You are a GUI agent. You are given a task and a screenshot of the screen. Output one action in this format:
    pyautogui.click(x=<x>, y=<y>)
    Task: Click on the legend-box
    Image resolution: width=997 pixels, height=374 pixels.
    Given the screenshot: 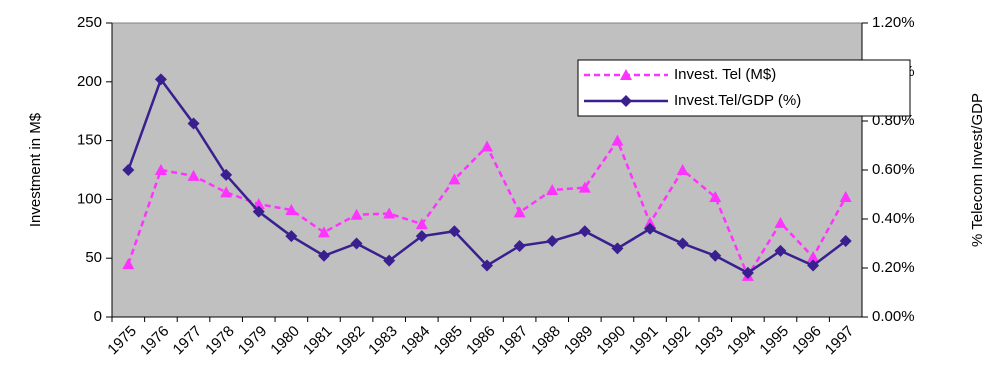 What is the action you would take?
    pyautogui.click(x=744, y=88)
    